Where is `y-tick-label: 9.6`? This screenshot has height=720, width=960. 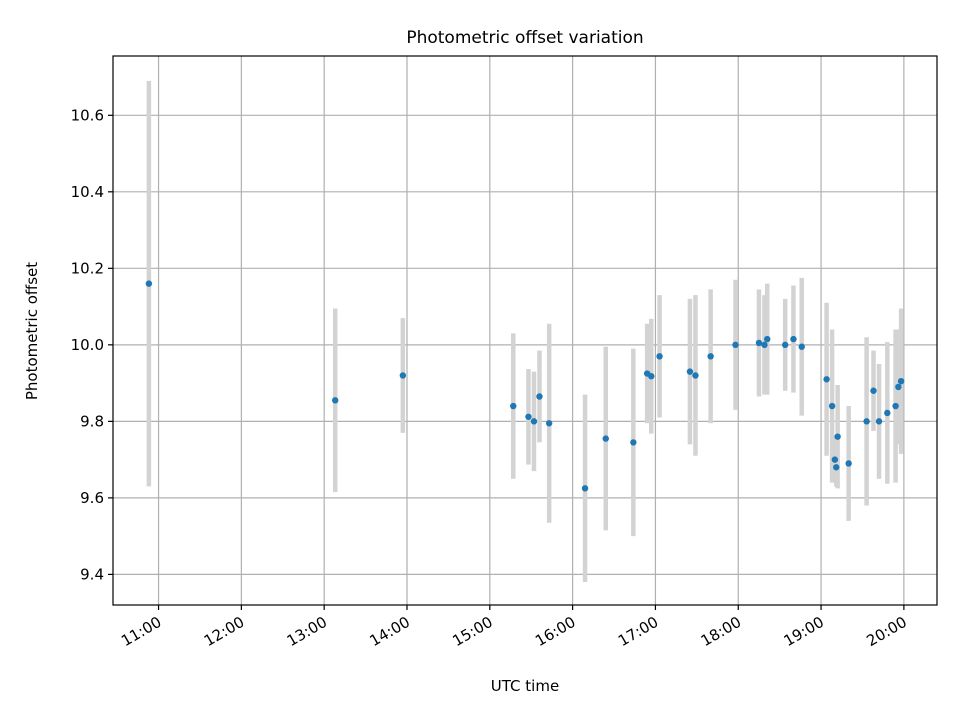 y-tick-label: 9.6 is located at coordinates (92, 498).